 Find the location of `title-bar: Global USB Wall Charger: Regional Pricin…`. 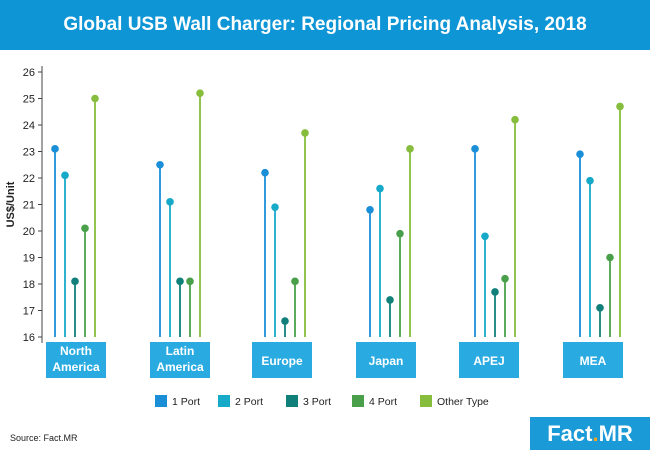

title-bar: Global USB Wall Charger: Regional Pricin… is located at coordinates (325, 25).